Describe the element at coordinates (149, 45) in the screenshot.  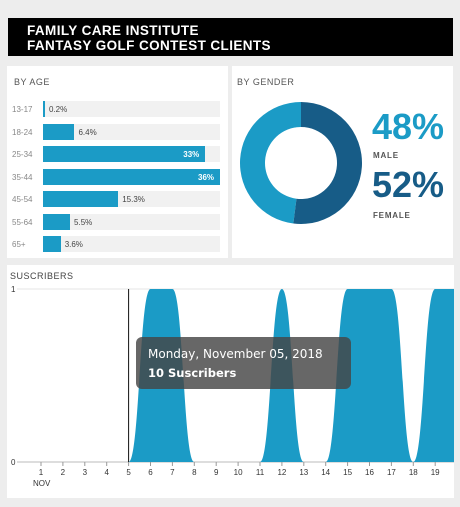
I see `header-title-line2: FANTASY GOLF CONTEST CLIENTS` at that location.